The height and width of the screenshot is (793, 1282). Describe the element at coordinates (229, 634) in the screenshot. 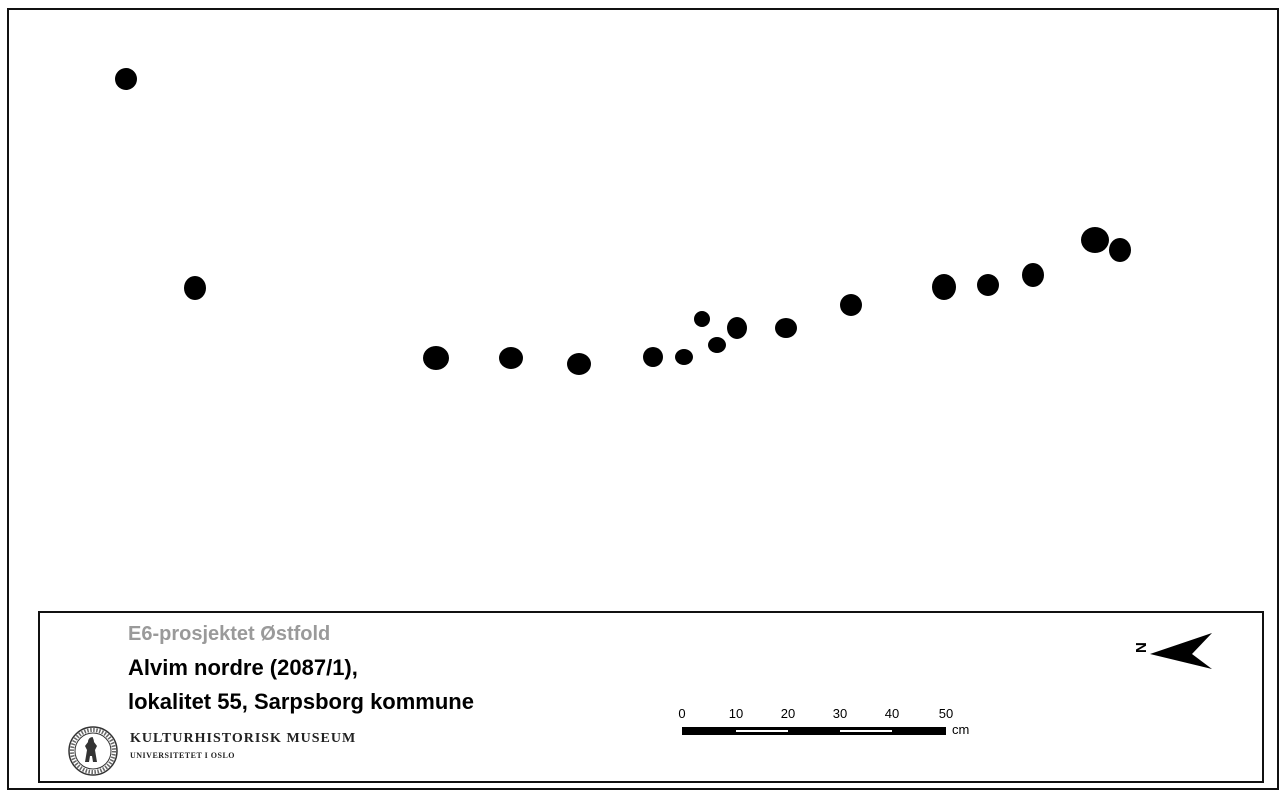

I see `project-title: E6-prosjektet Østfold` at that location.